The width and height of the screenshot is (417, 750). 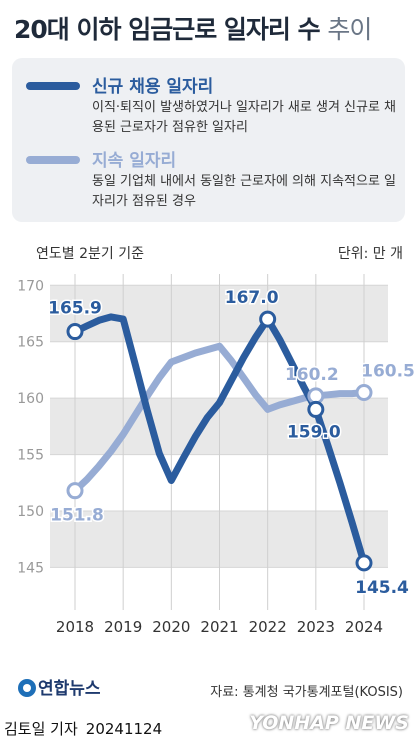 I want to click on x-tick-label: 2021, so click(x=219, y=627).